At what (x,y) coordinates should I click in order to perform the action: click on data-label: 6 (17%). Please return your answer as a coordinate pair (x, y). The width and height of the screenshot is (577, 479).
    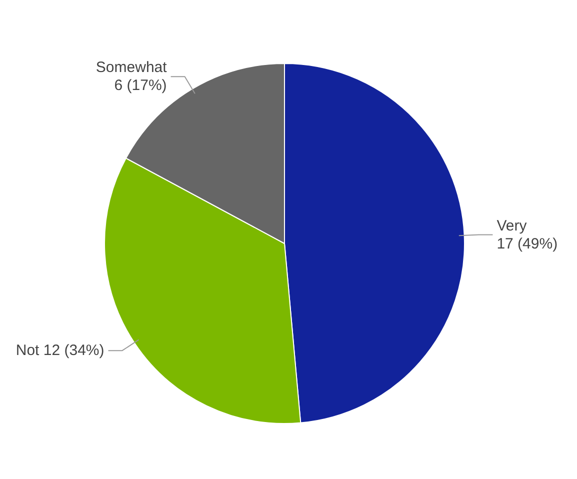
    Looking at the image, I should click on (140, 85).